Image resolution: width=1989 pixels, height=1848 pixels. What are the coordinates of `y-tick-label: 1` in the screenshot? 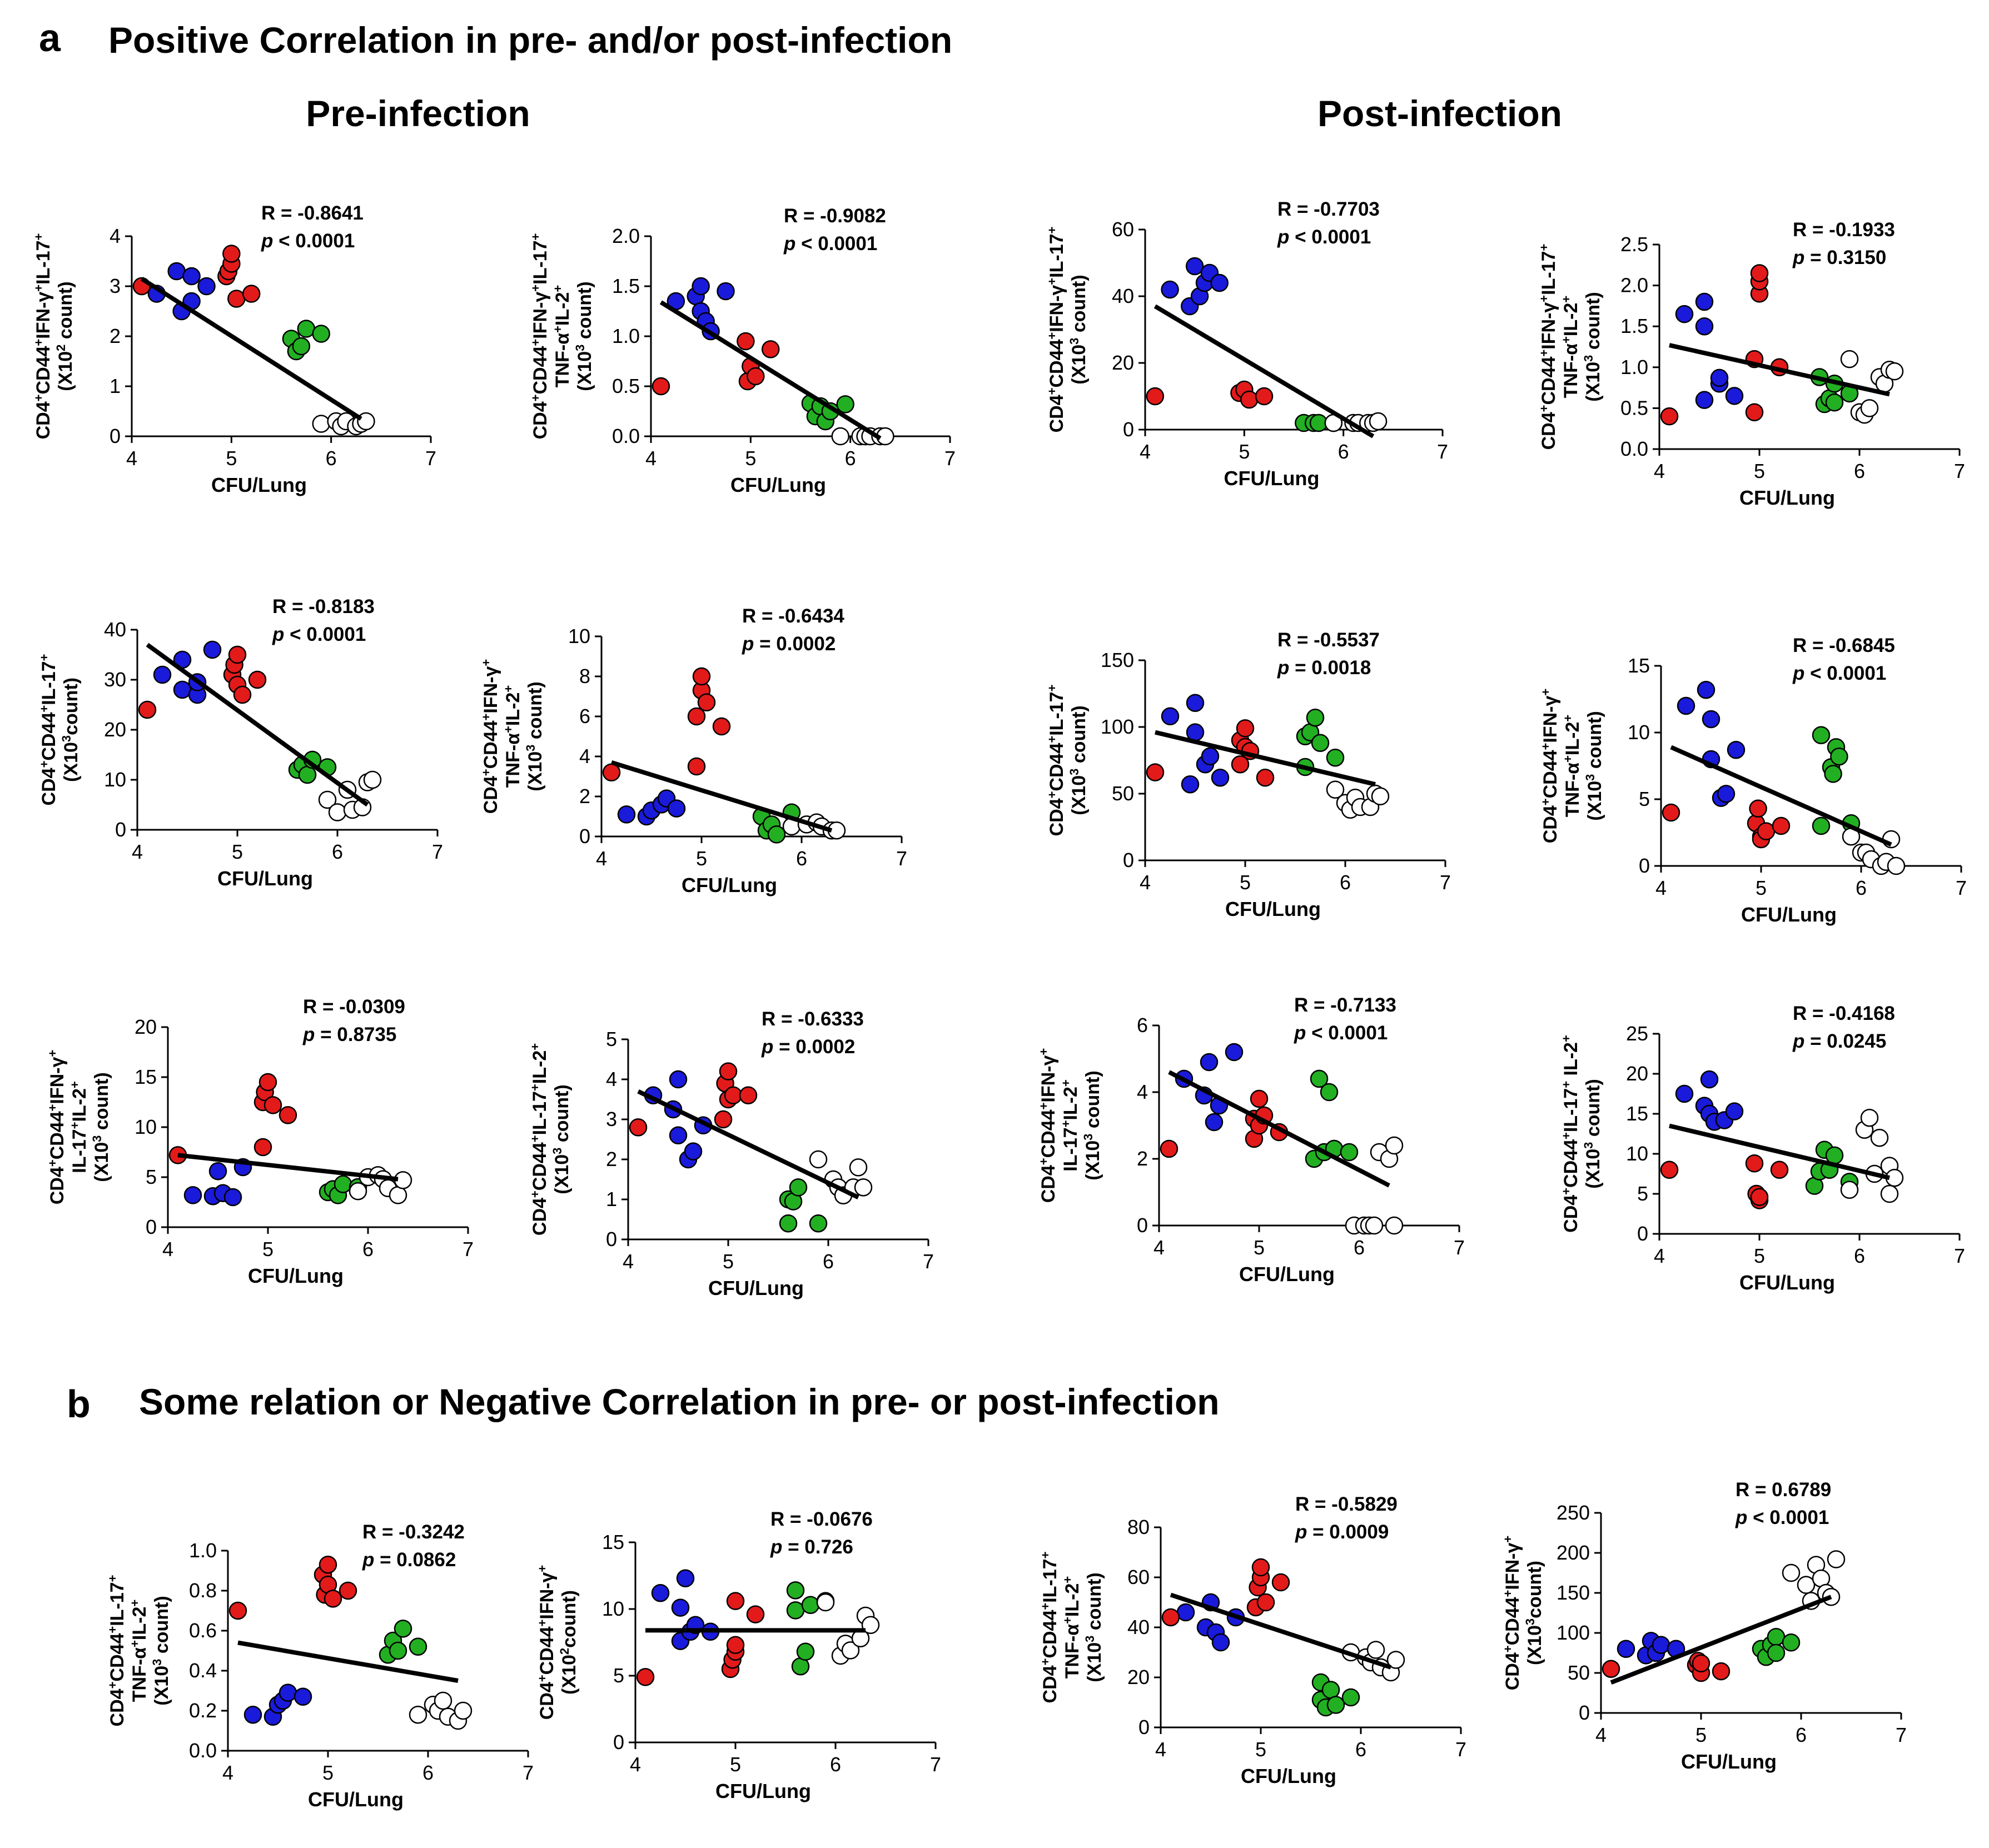 It's located at (611, 1199).